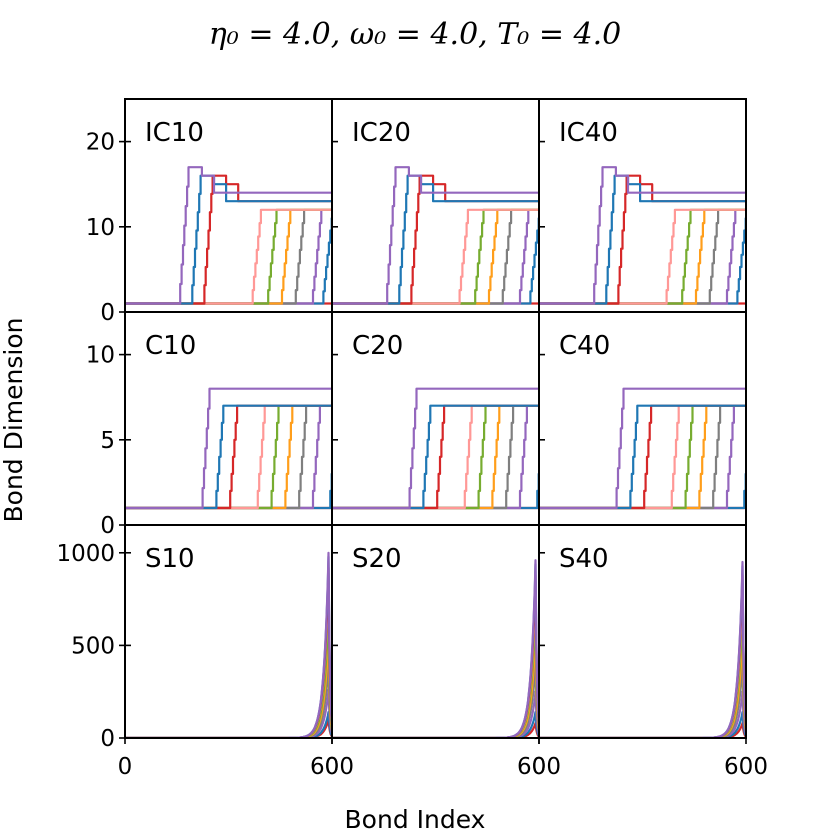 The height and width of the screenshot is (830, 830). What do you see at coordinates (415, 34) in the screenshot?
I see `figure-title: η₀ = 4.0, ω₀ = 4.0, T₀ = 4.0` at bounding box center [415, 34].